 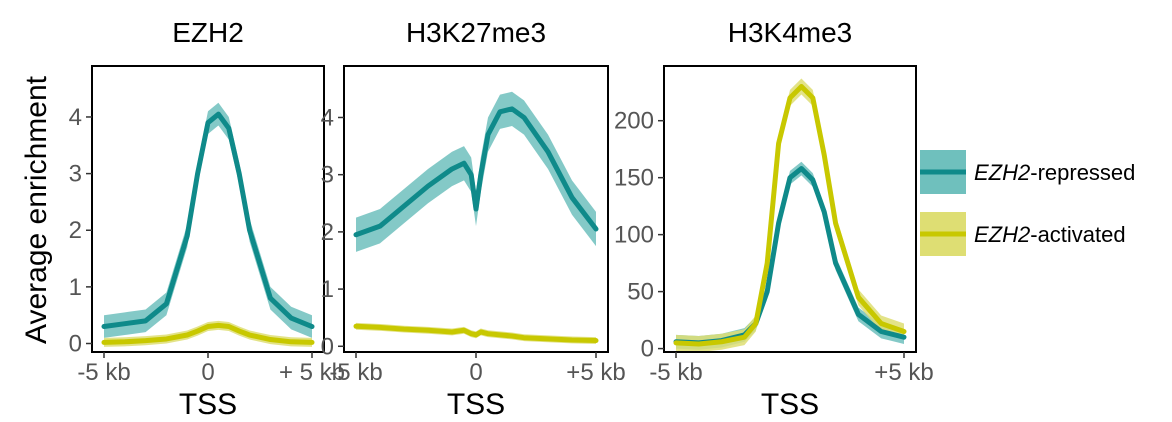 I want to click on band-ezh2-repressed, so click(x=208, y=220).